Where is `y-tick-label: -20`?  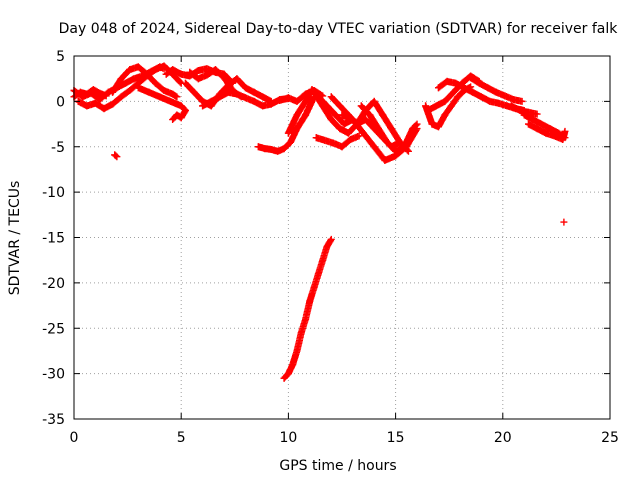
y-tick-label: -20 is located at coordinates (53, 284).